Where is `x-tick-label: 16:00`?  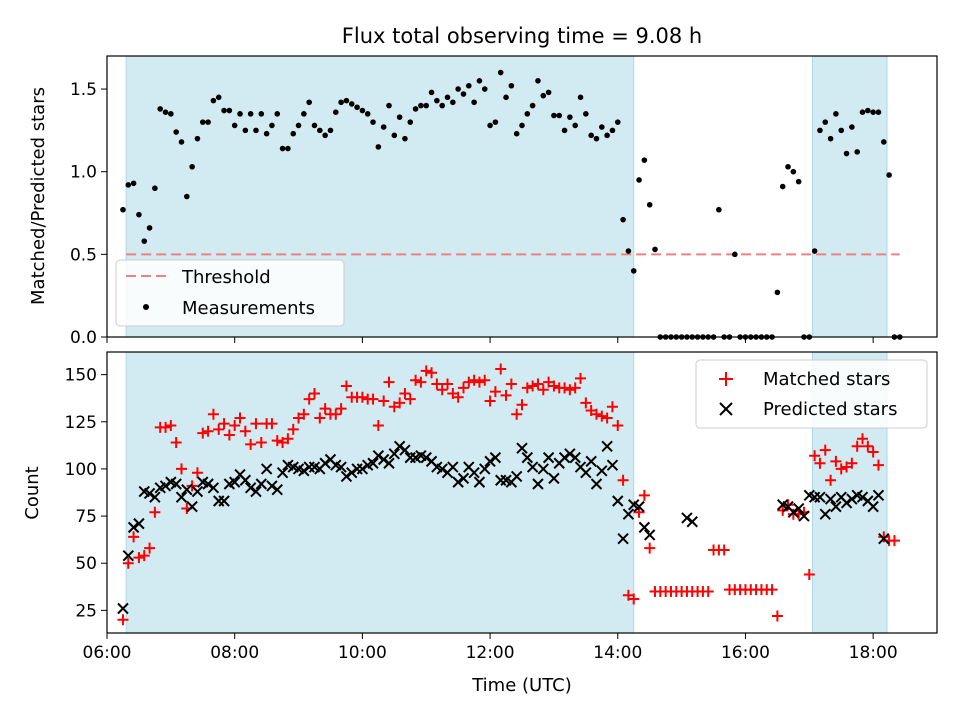 x-tick-label: 16:00 is located at coordinates (745, 653).